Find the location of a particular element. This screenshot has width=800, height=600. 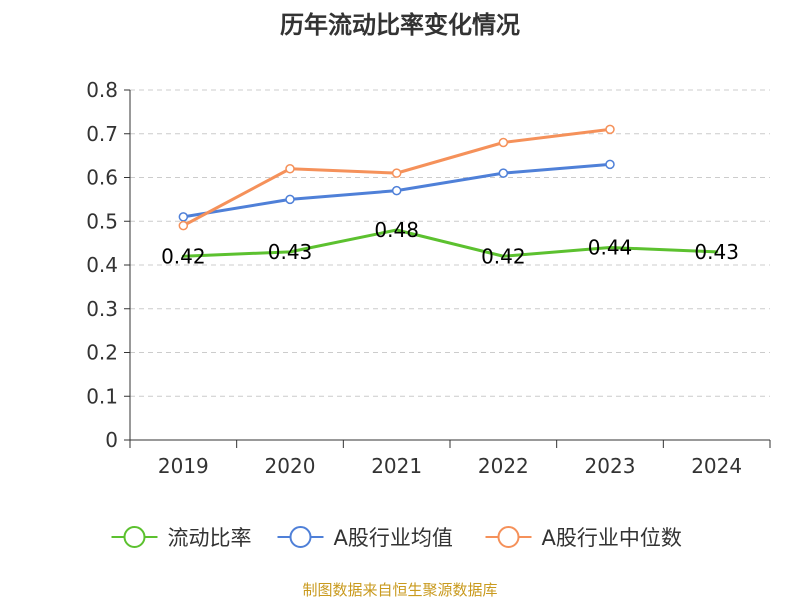

series-line is located at coordinates (450, 243).